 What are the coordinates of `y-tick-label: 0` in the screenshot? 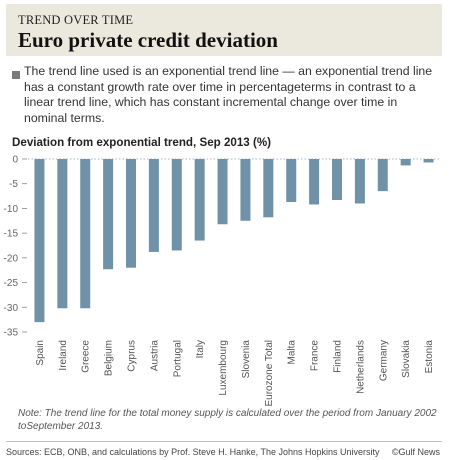 It's located at (15, 160).